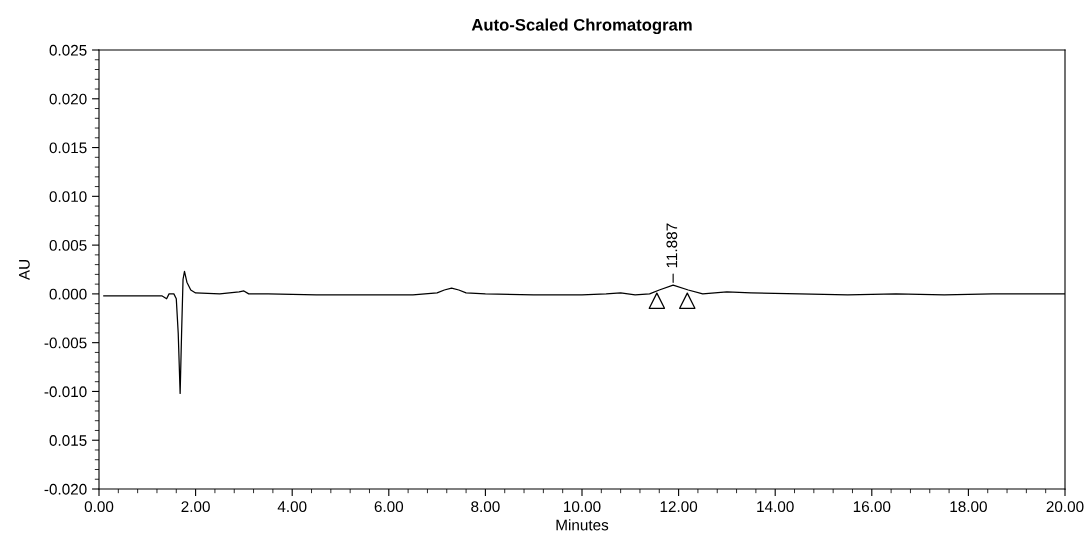 The width and height of the screenshot is (1086, 543). Describe the element at coordinates (24, 270) in the screenshot. I see `y-axis-title: AU` at that location.